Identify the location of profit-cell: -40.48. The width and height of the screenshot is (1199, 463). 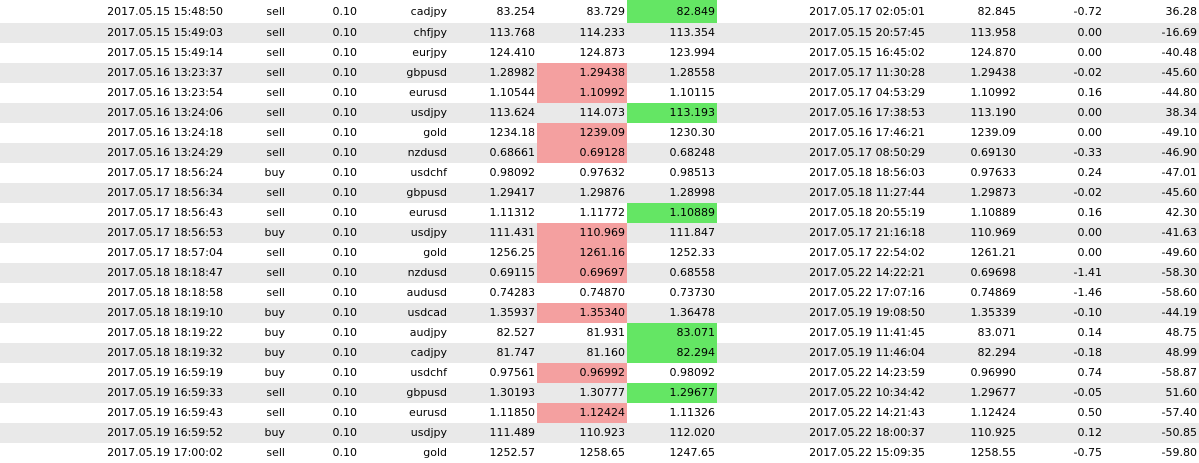
(1179, 52).